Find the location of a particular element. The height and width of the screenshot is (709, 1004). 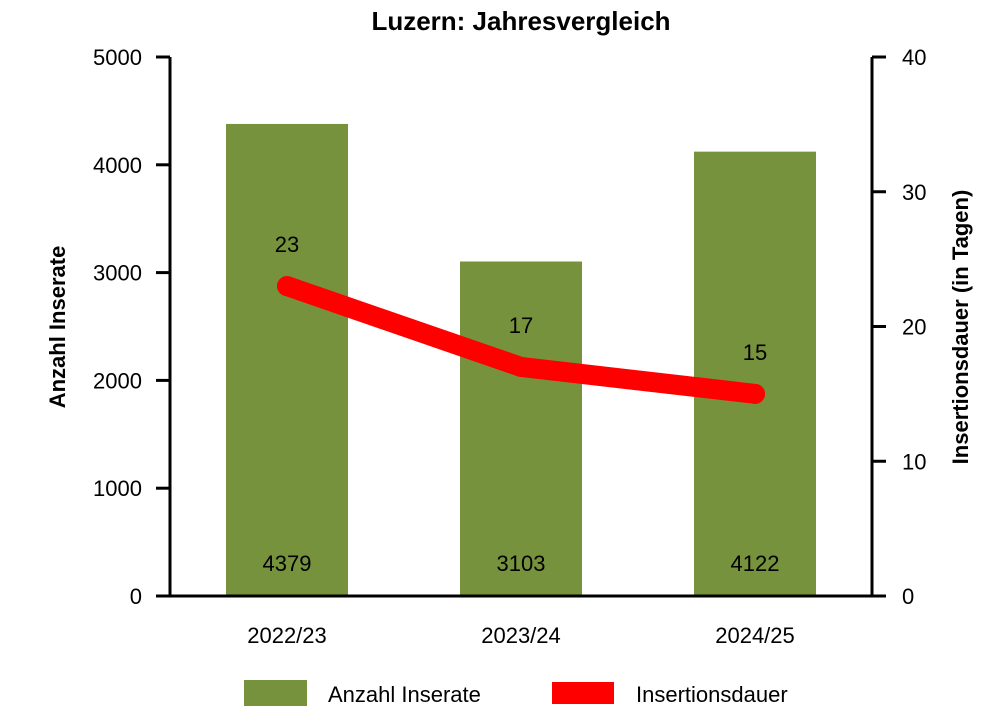

right-tick-label-2: 20 is located at coordinates (914, 327).